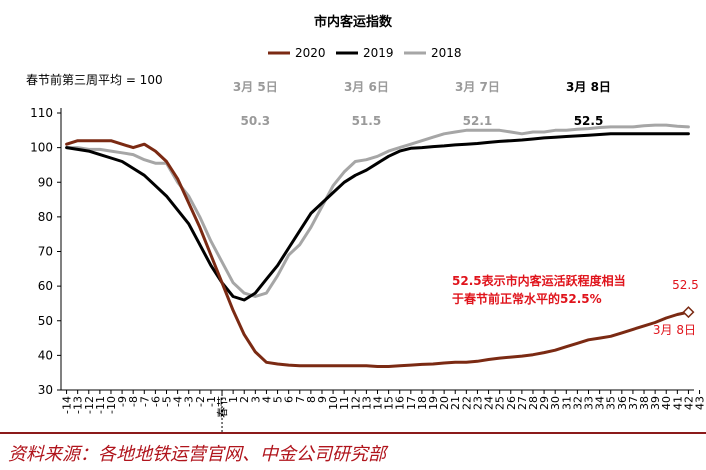  I want to click on x-tick-label: -4, so click(178, 401).